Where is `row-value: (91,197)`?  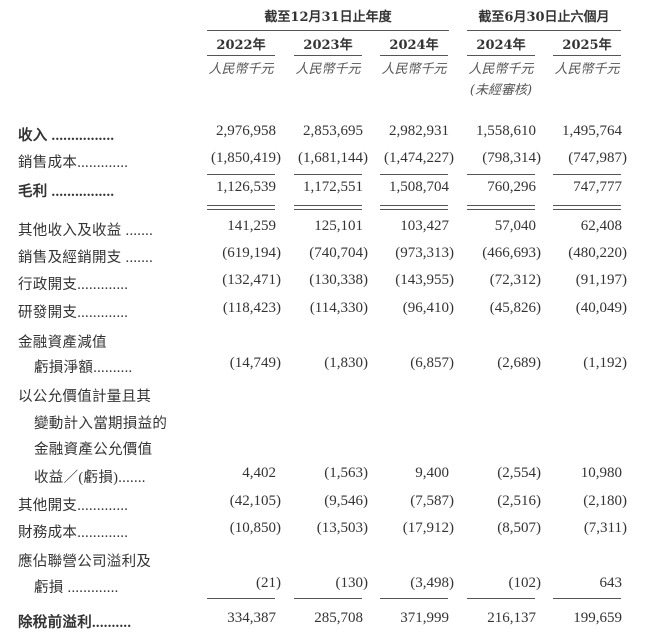 row-value: (91,197) is located at coordinates (601, 280).